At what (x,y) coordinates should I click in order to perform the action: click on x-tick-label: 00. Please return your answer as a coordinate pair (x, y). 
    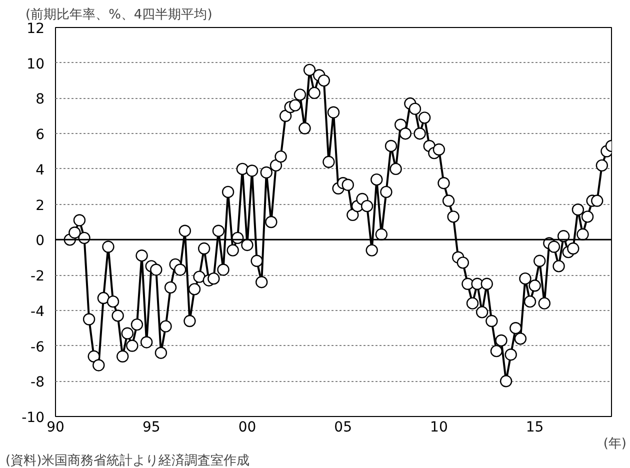
    Looking at the image, I should click on (247, 428).